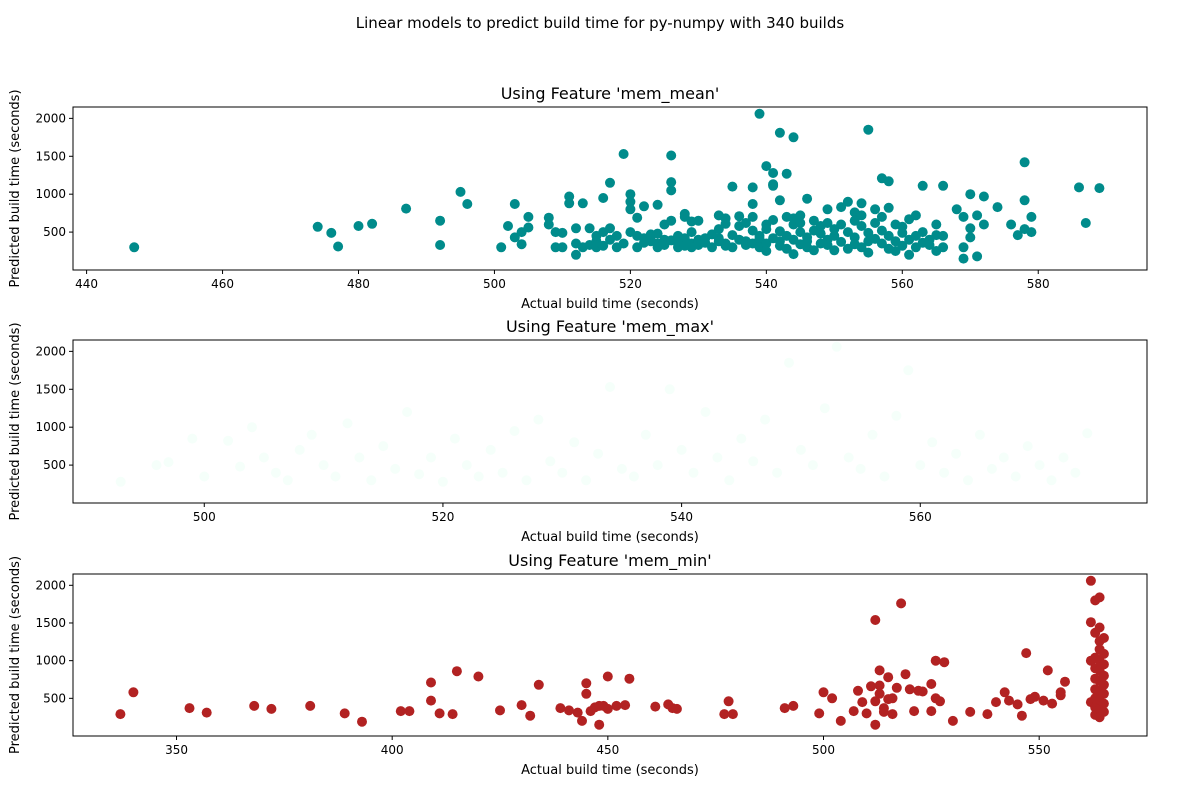  I want to click on y-tick-label: 1500, so click(50, 389).